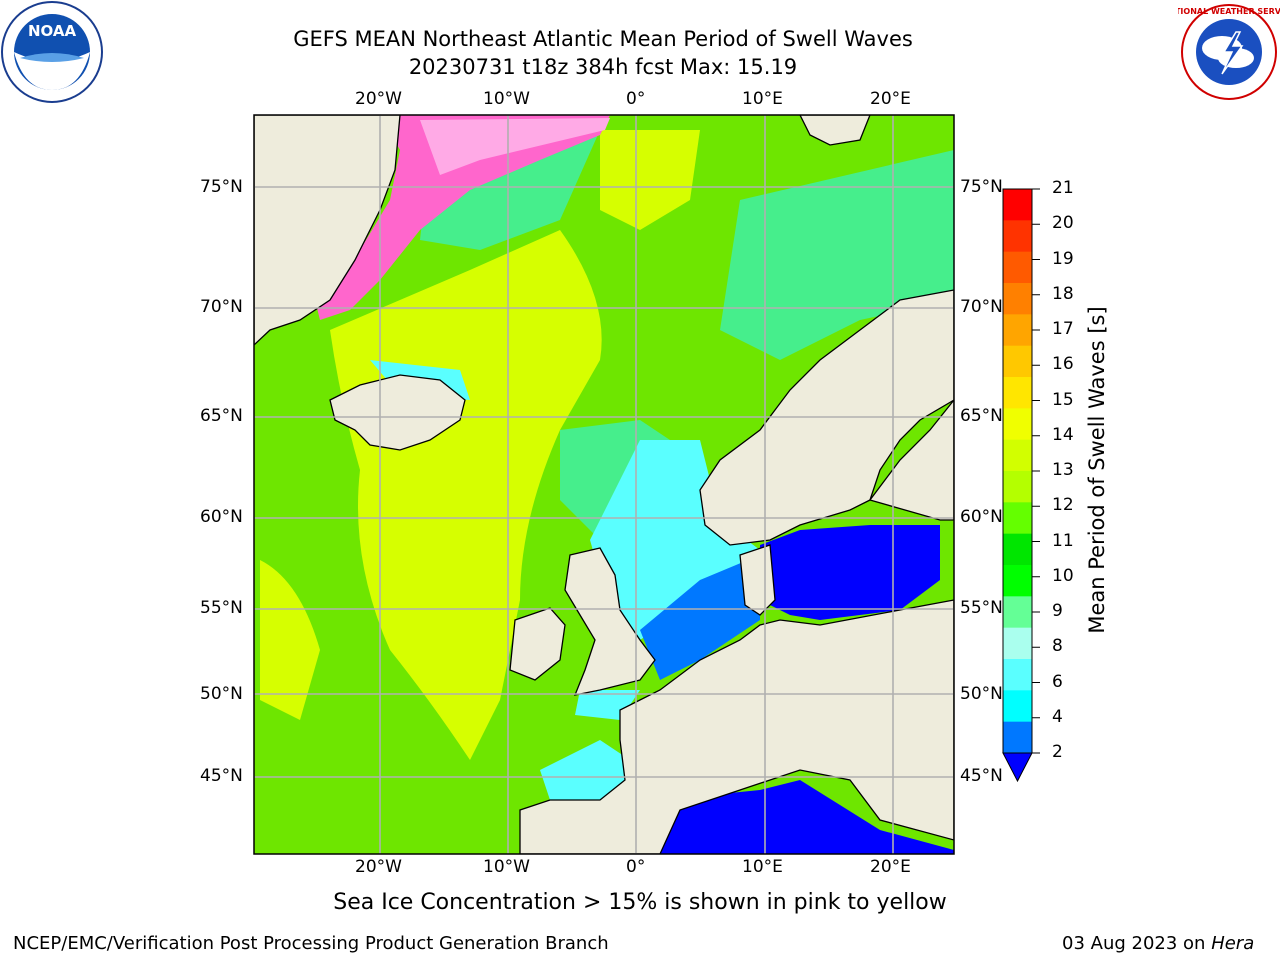 This screenshot has height=960, width=1280. Describe the element at coordinates (762, 867) in the screenshot. I see `lon-label-bottom-10e: 10°E` at that location.